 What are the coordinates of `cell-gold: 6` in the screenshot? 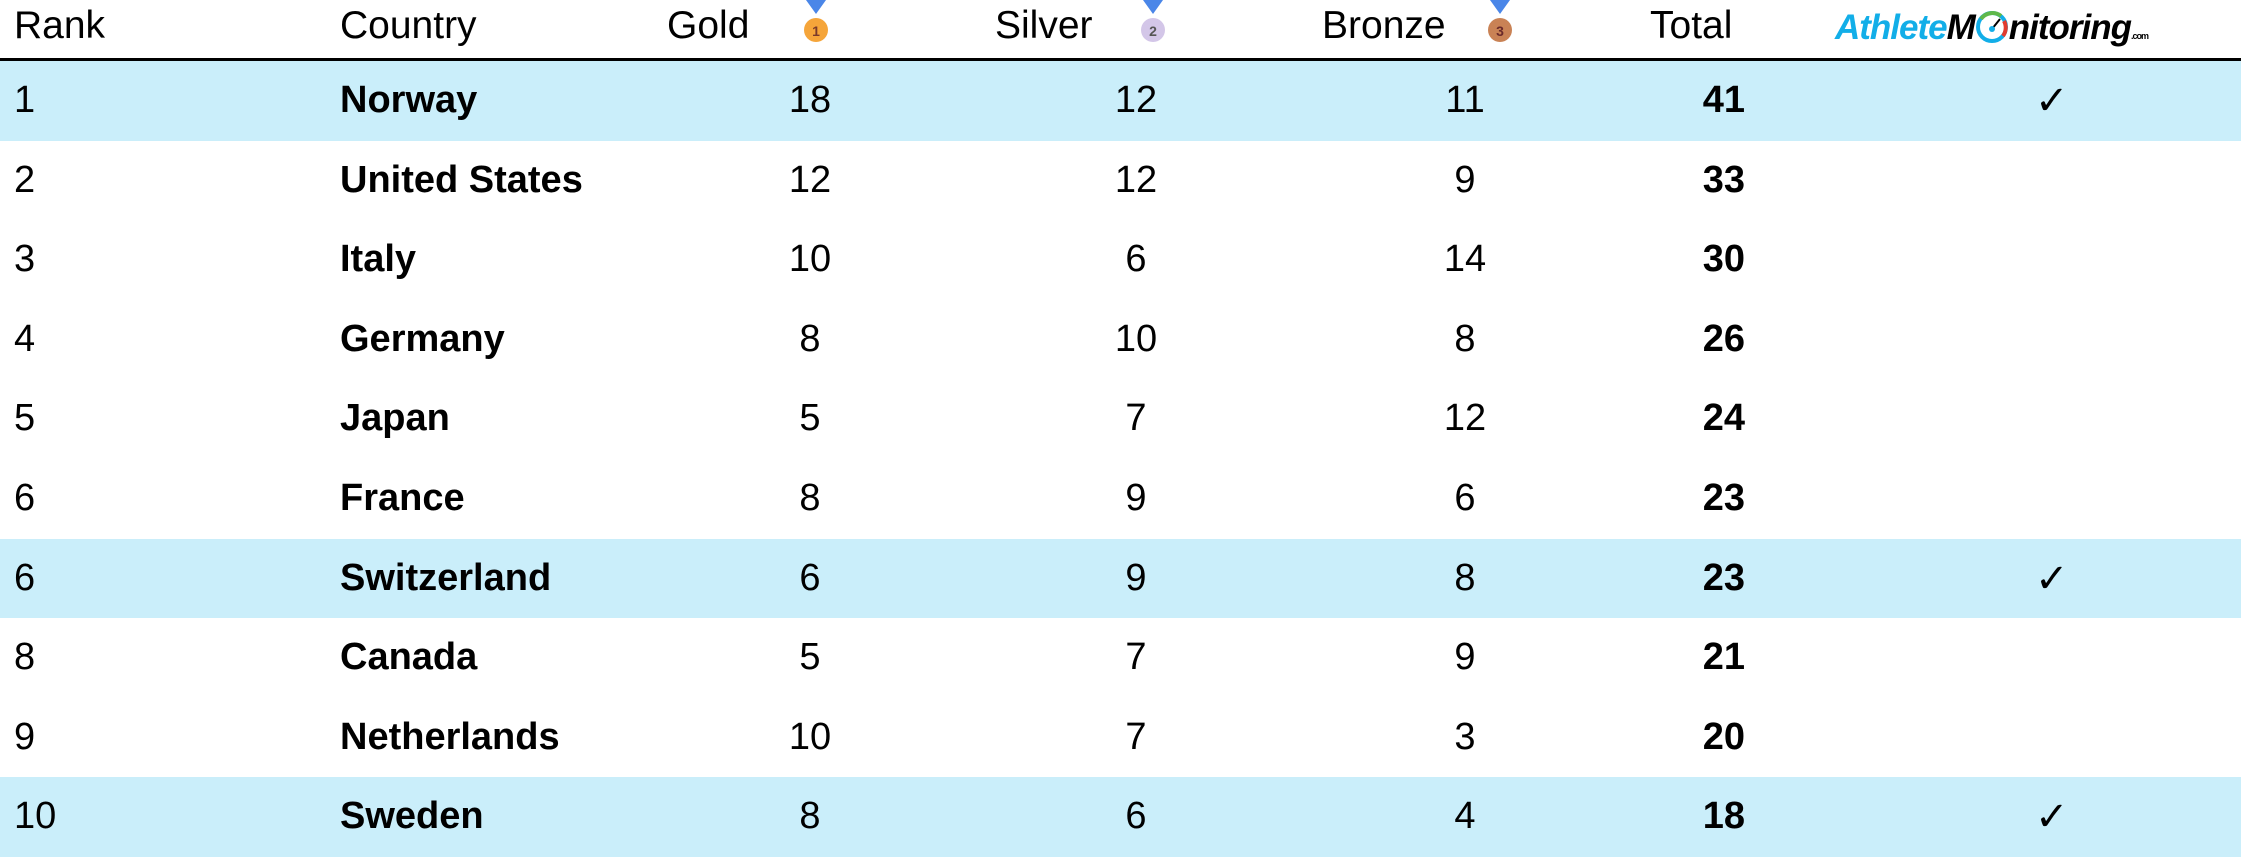 It's located at (810, 577).